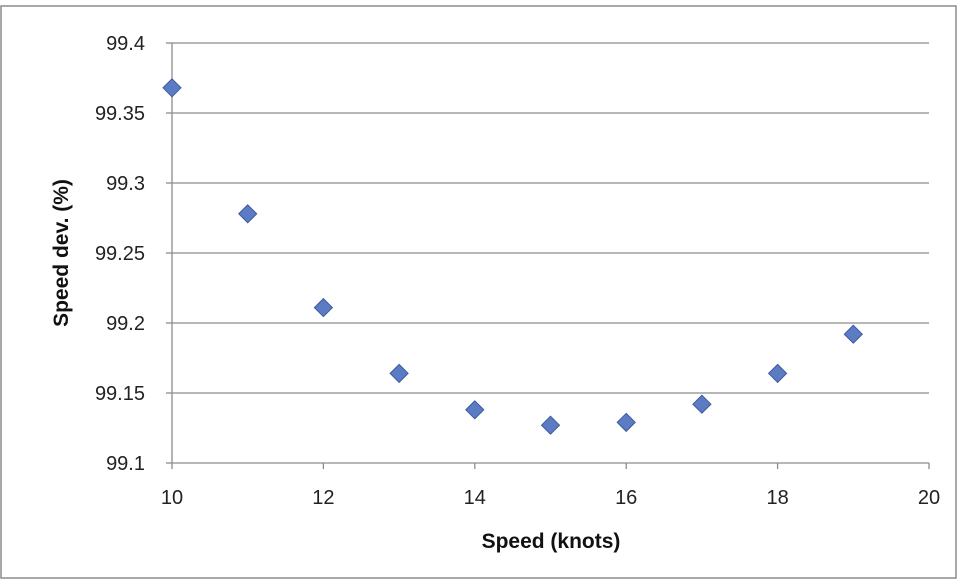  Describe the element at coordinates (550, 486) in the screenshot. I see `x-axis-ticks: 10 12 14 16 18 20` at that location.